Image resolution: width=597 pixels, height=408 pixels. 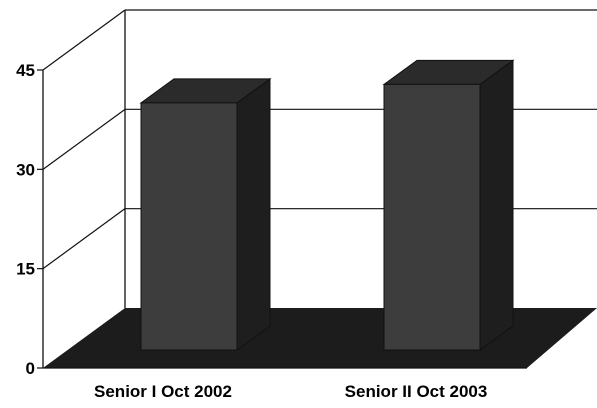 What do you see at coordinates (30, 368) in the screenshot?
I see `y-tick-label-0: 0` at bounding box center [30, 368].